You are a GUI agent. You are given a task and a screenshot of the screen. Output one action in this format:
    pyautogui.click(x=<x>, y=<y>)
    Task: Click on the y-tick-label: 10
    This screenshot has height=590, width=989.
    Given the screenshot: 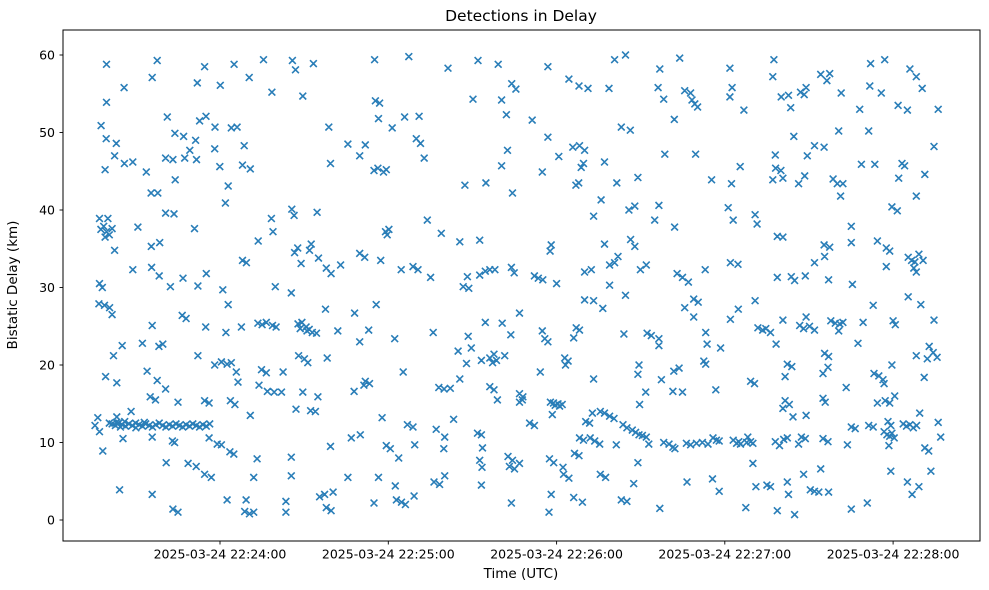 What is the action you would take?
    pyautogui.click(x=47, y=442)
    